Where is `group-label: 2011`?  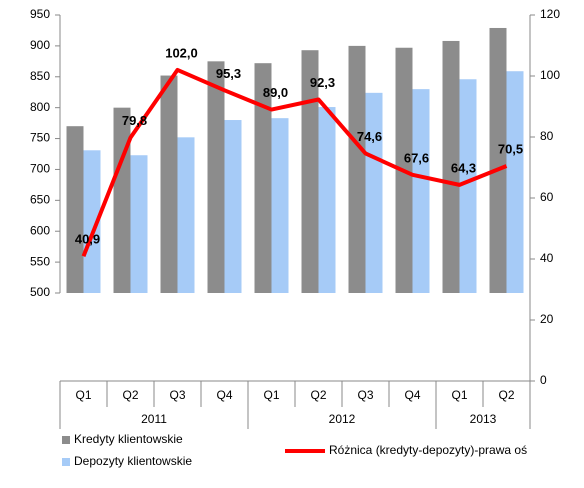 group-label: 2011 is located at coordinates (154, 419).